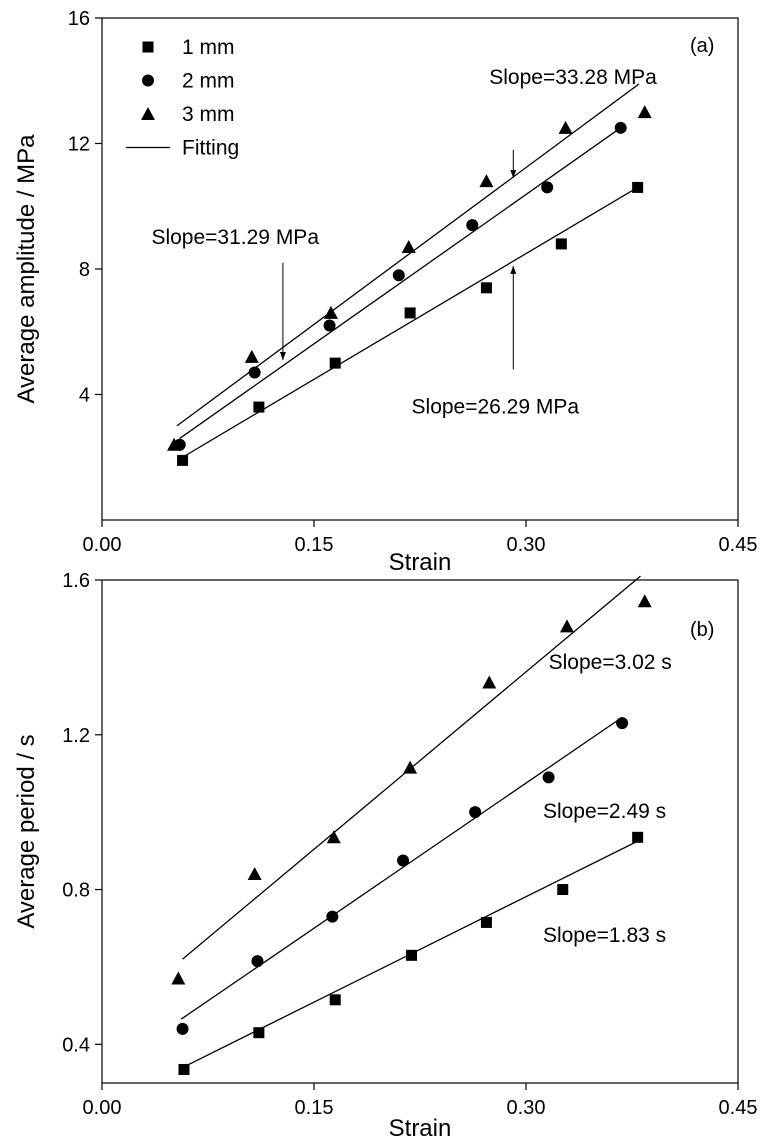 The image size is (768, 1143). Describe the element at coordinates (76, 891) in the screenshot. I see `y-tick-label: 0.8` at that location.